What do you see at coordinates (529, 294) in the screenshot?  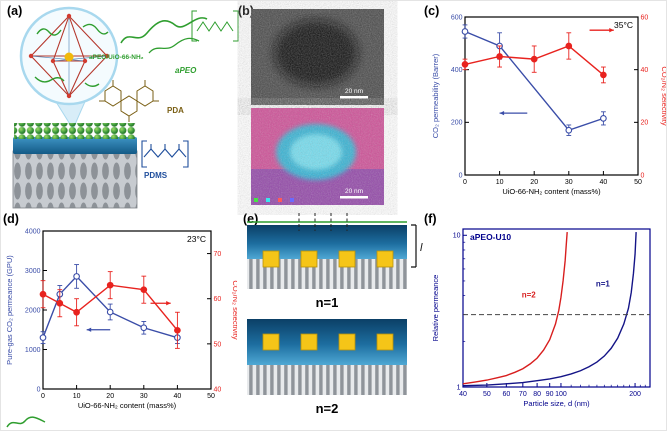 I see `svg-text: n=2` at bounding box center [529, 294].